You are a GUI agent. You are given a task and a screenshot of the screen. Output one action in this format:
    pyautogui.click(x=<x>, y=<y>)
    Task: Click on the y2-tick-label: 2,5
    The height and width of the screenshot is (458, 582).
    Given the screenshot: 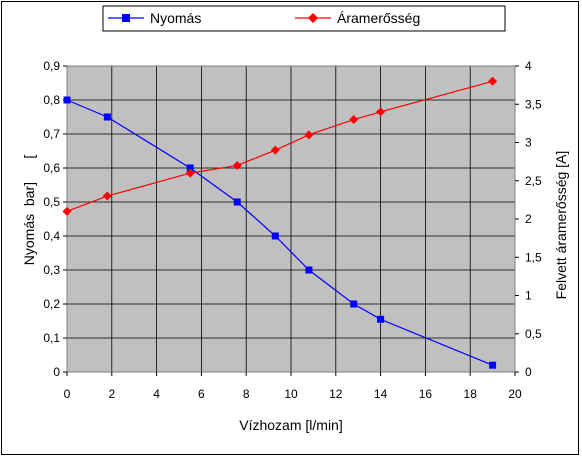 What is the action you would take?
    pyautogui.click(x=533, y=181)
    